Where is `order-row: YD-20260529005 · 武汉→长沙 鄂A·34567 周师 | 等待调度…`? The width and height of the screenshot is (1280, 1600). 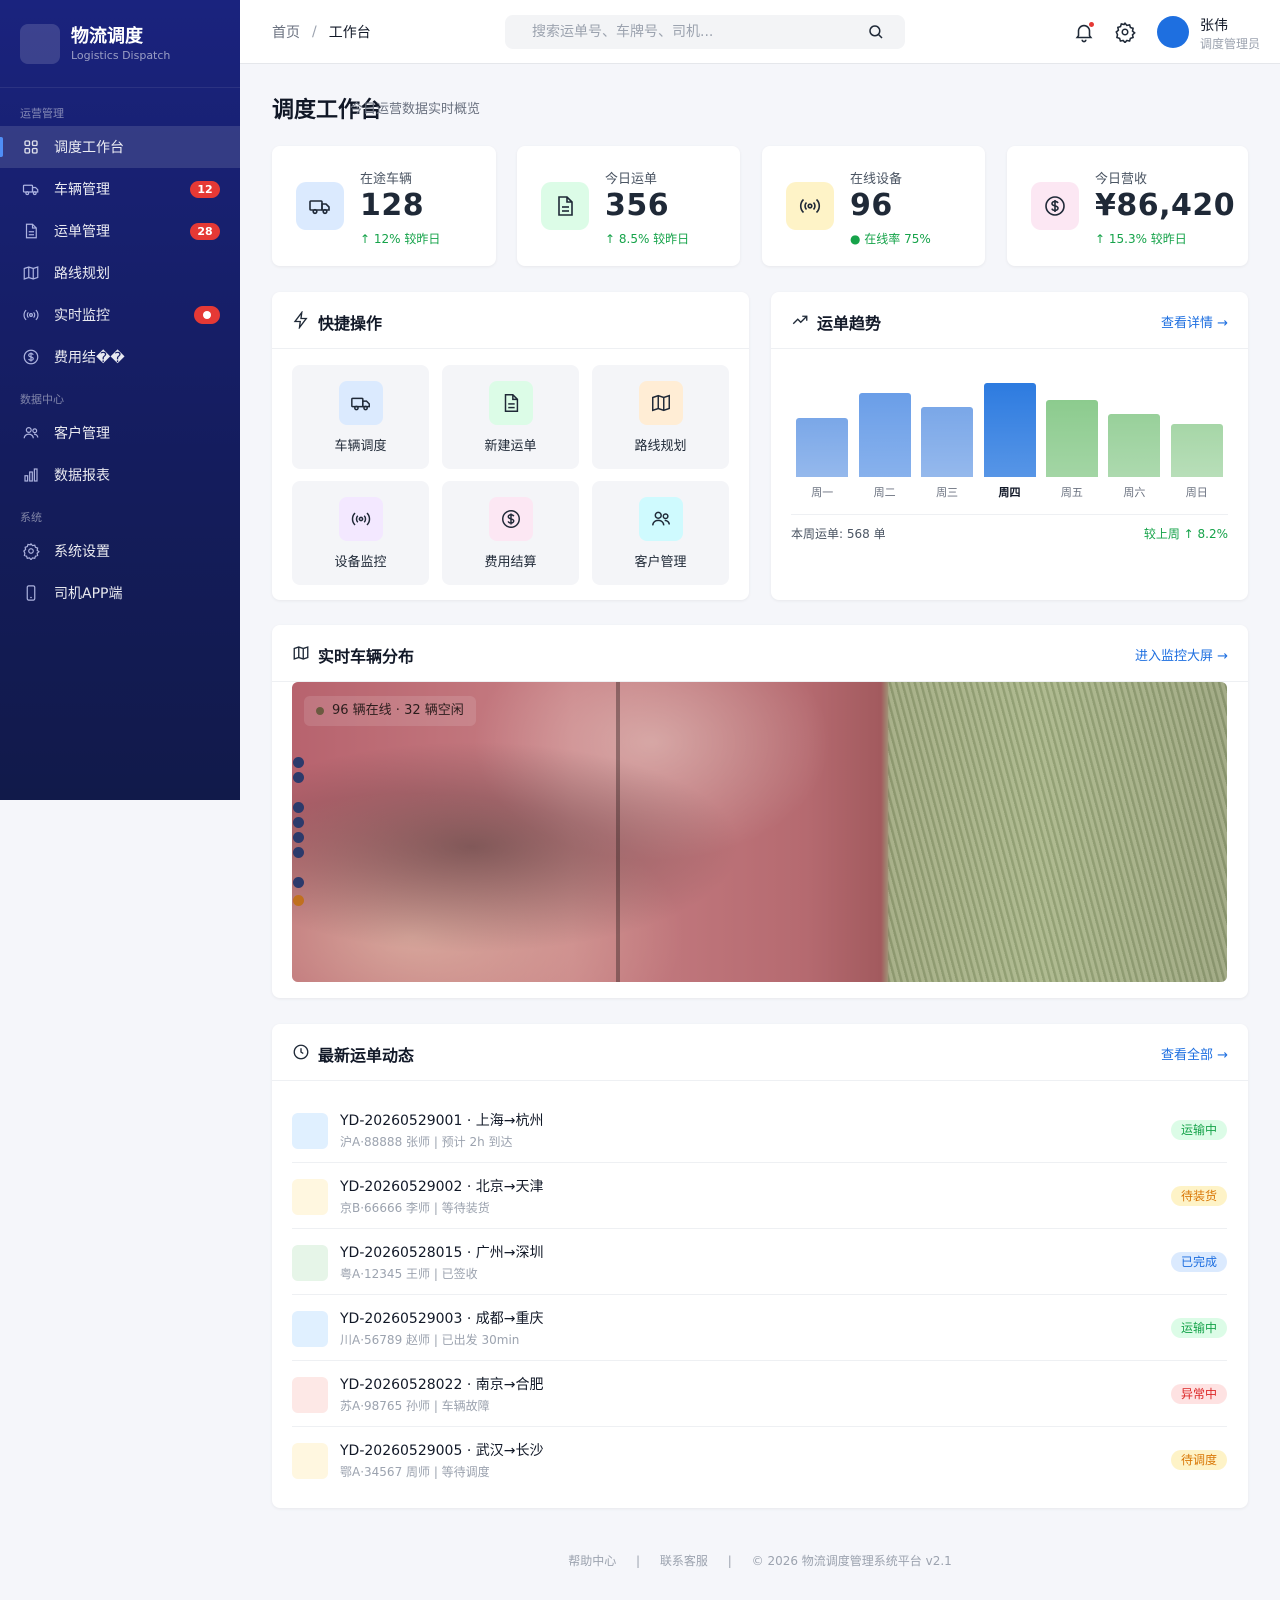
order-row: YD-20260529005 · 武汉→长沙 鄂A·34567 周师 | 等待调度… is located at coordinates (759, 1460).